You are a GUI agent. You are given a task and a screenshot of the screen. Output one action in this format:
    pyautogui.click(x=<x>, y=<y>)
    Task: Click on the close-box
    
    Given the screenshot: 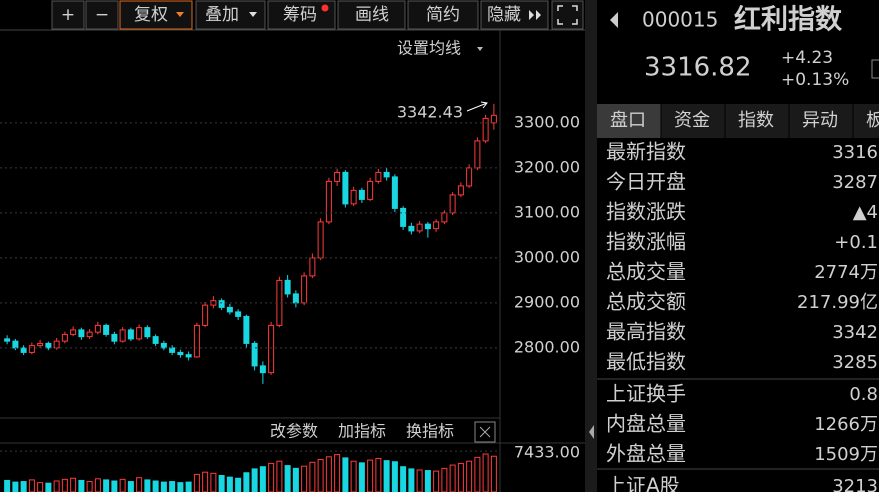 What is the action you would take?
    pyautogui.click(x=485, y=432)
    